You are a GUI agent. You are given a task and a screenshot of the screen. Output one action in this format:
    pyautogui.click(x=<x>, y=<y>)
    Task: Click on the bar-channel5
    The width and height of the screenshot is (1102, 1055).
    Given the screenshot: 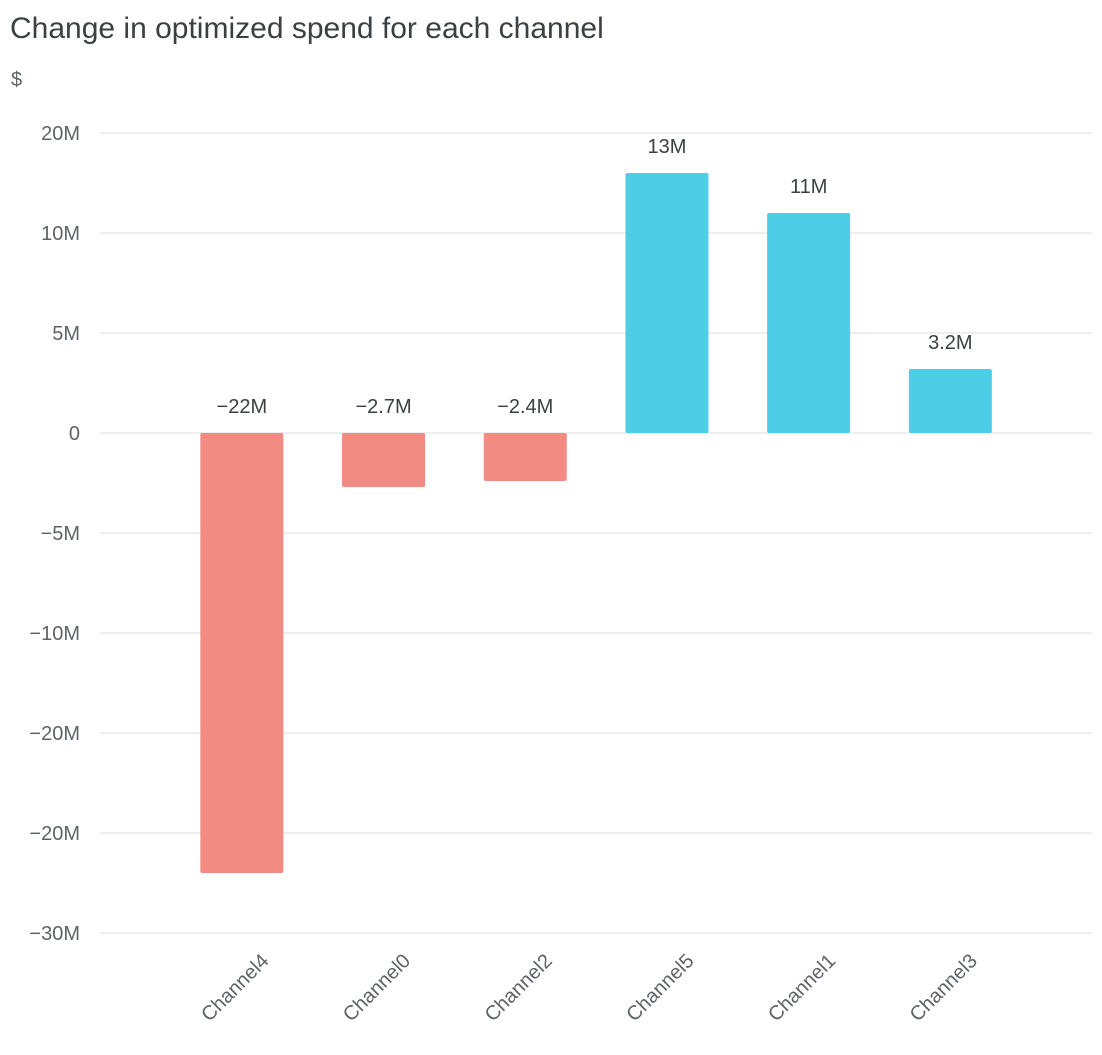 What is the action you would take?
    pyautogui.click(x=667, y=303)
    